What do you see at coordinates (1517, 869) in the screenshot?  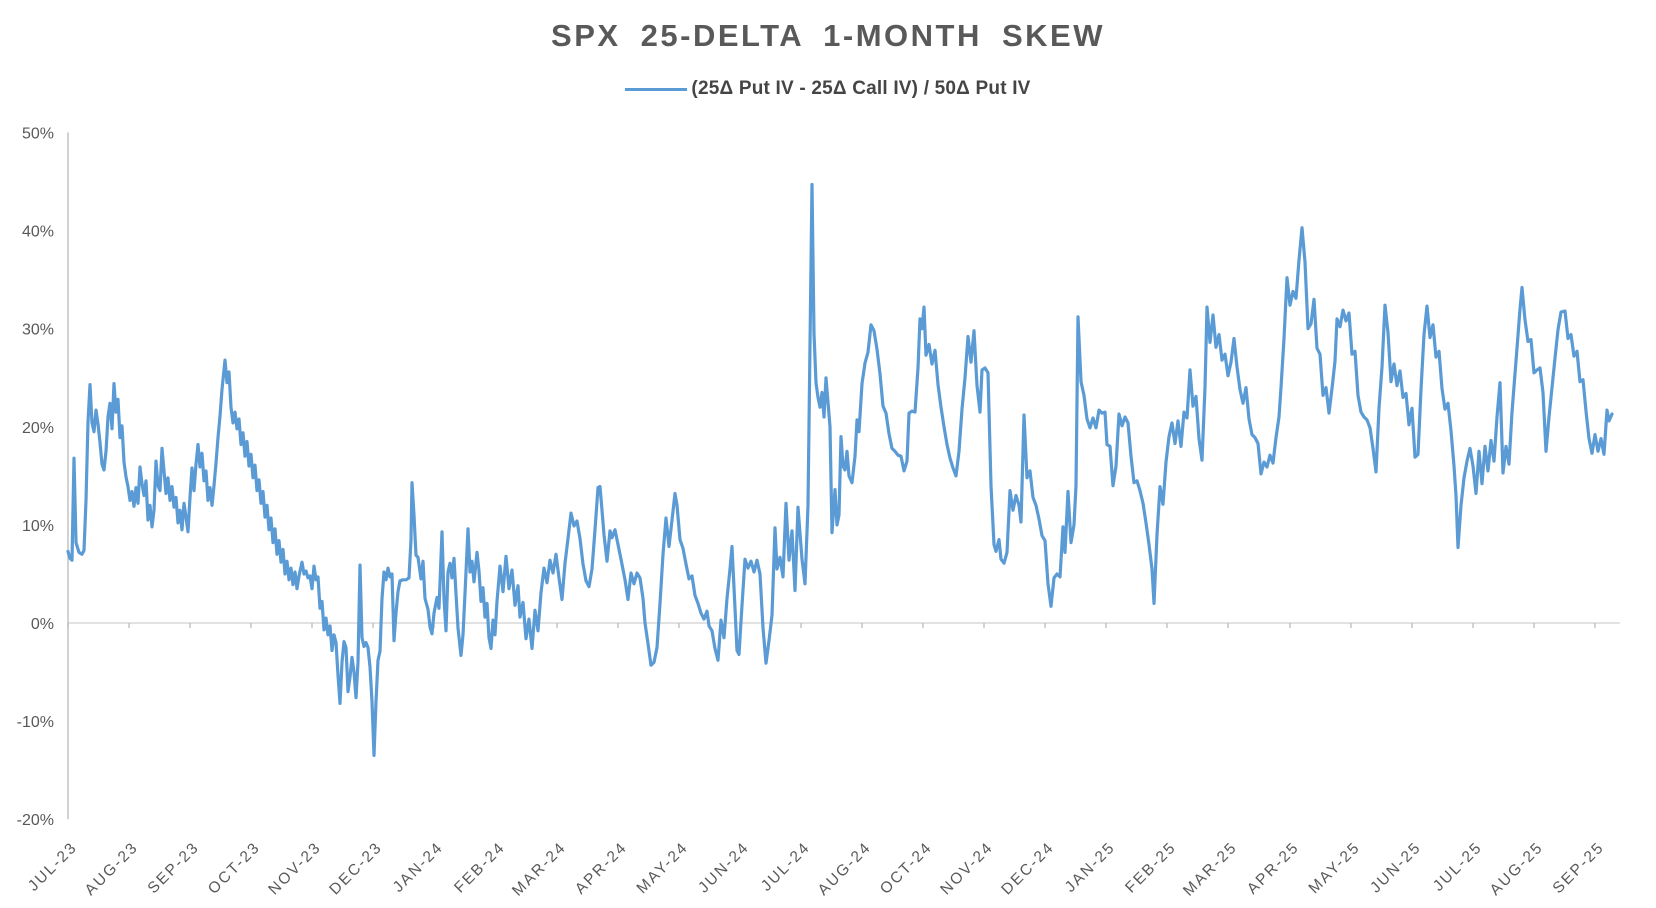 I see `x-axis-label: AUG-25` at bounding box center [1517, 869].